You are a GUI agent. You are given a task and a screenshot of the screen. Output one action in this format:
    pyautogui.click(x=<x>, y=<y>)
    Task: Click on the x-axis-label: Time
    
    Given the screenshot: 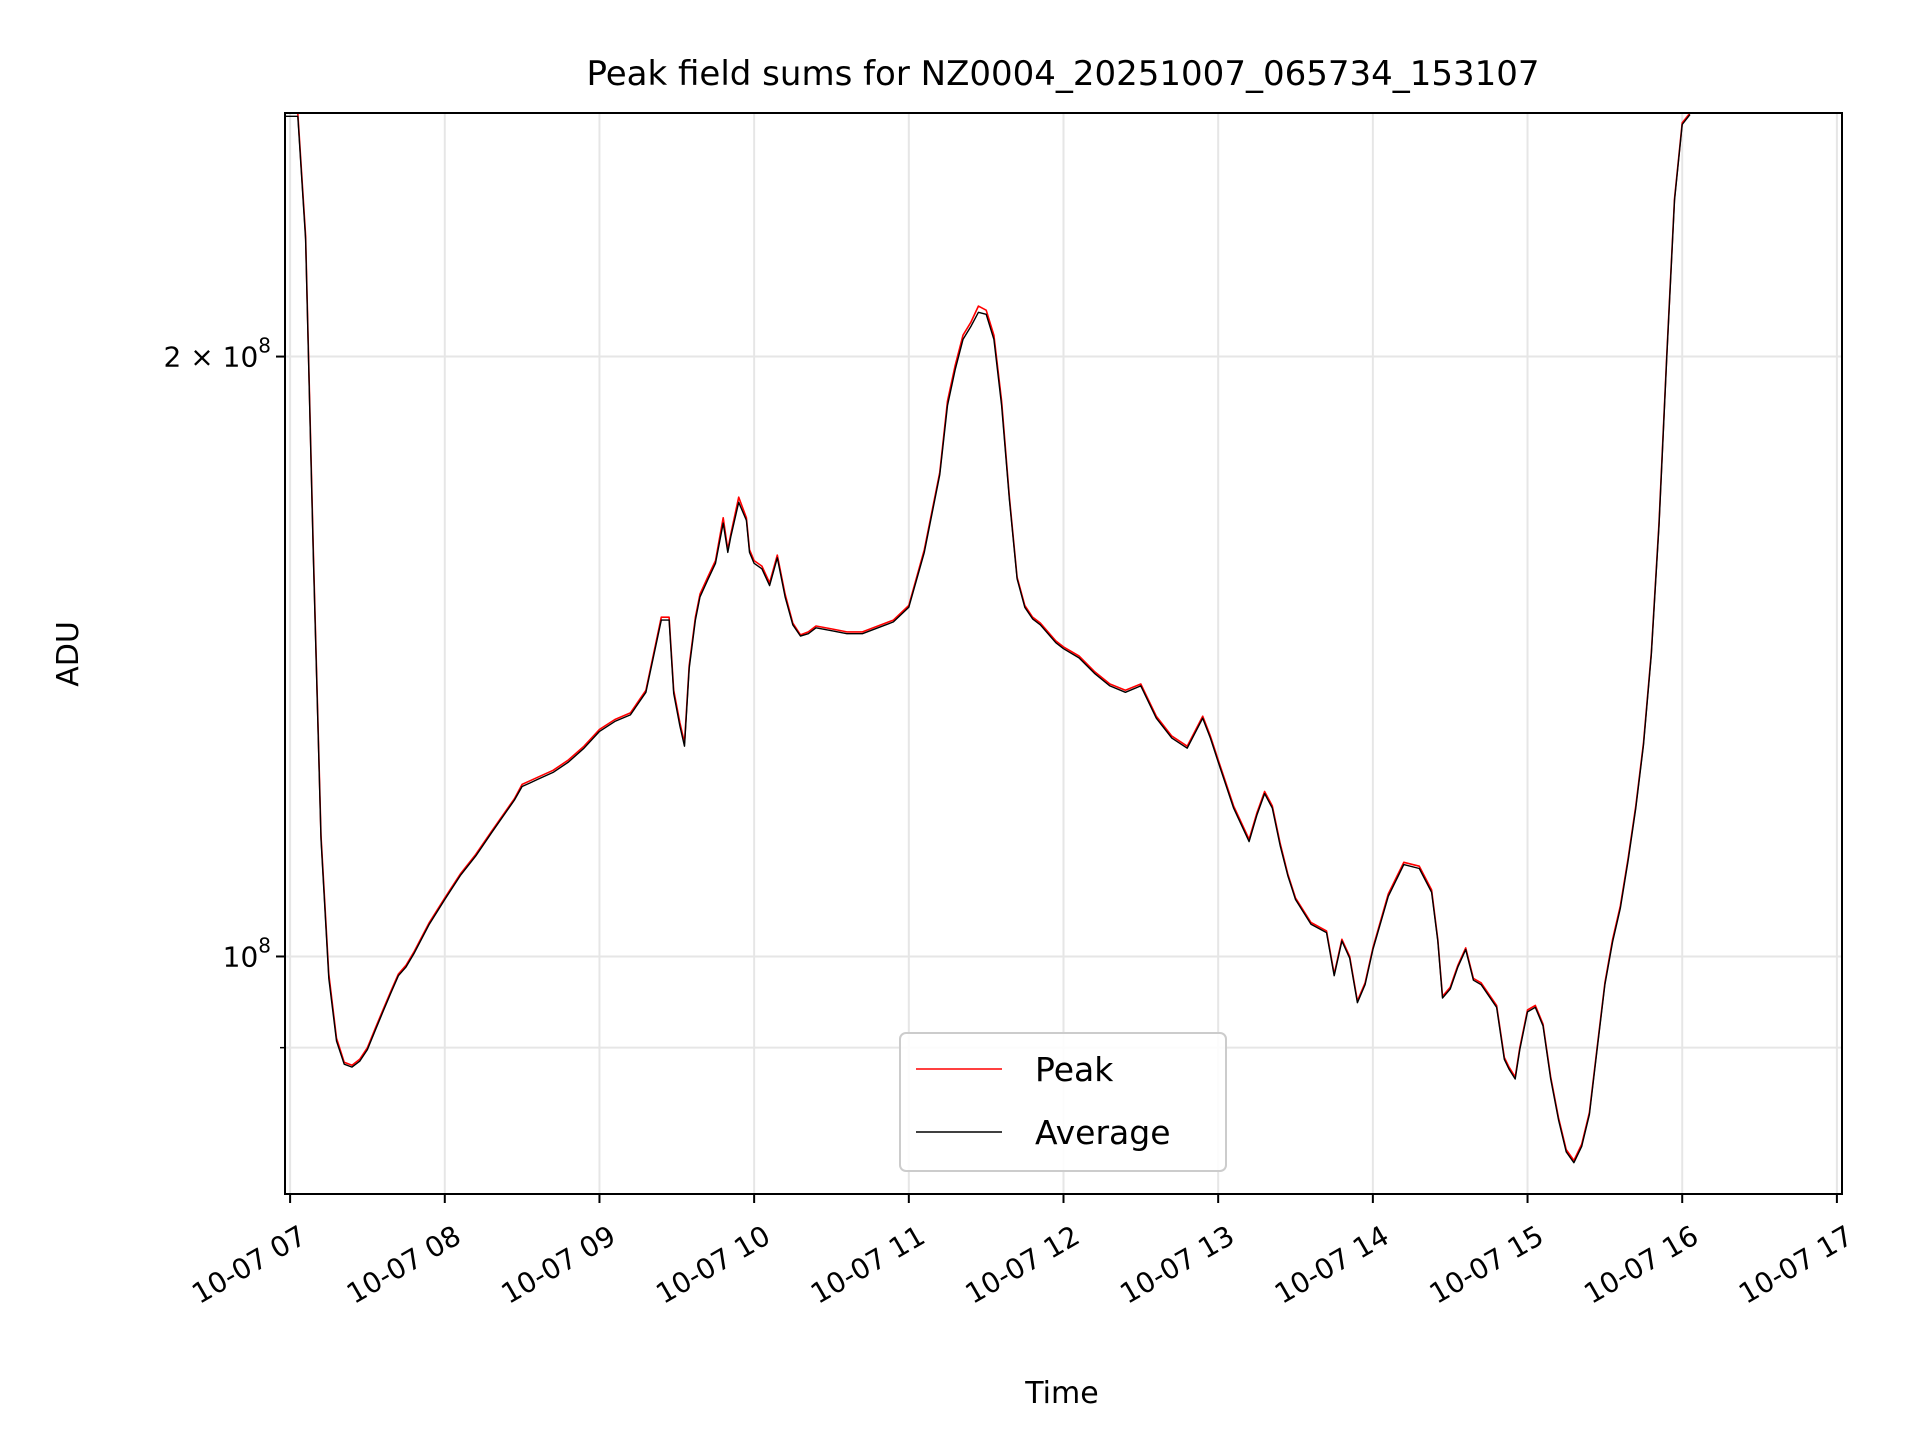 What is the action you would take?
    pyautogui.click(x=1061, y=1393)
    